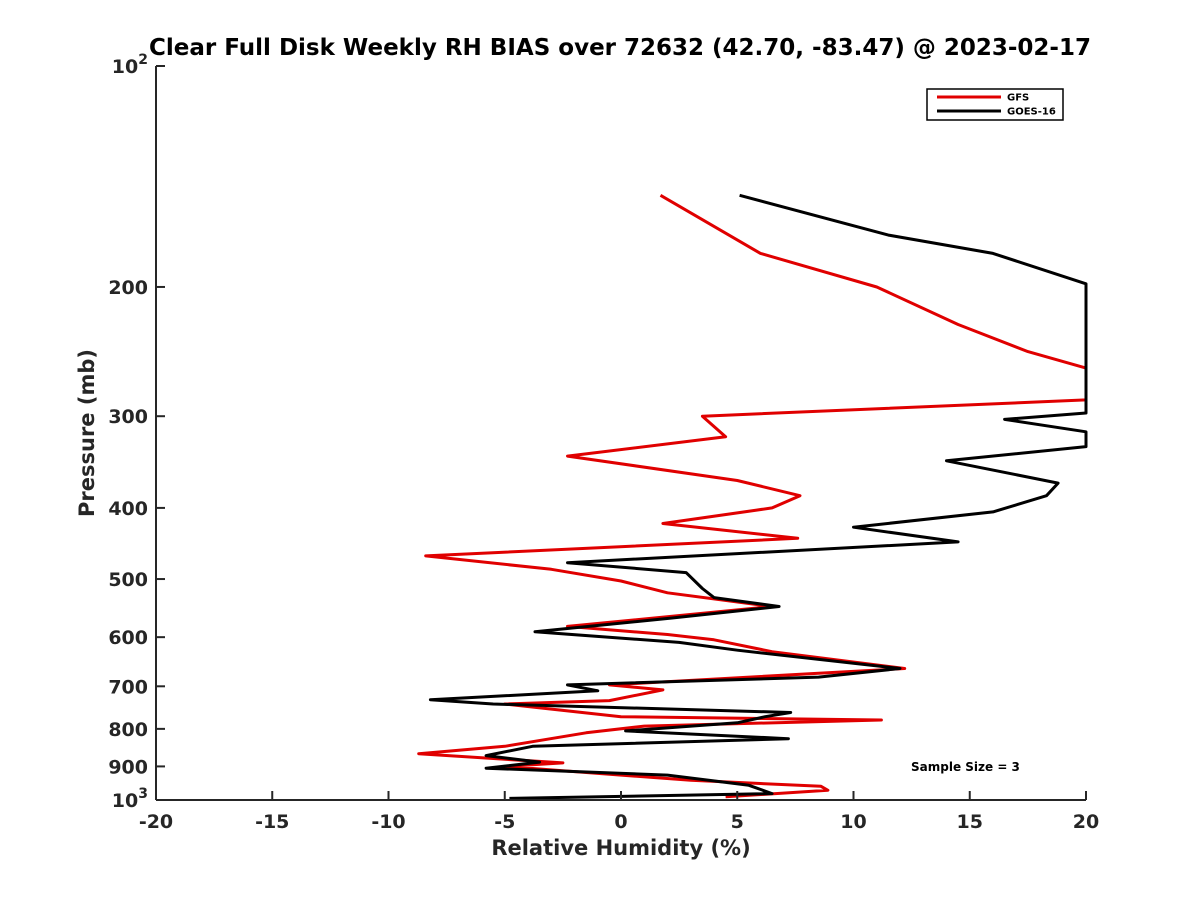 This screenshot has width=1200, height=900. Describe the element at coordinates (128, 687) in the screenshot. I see `y-tick-label: 700` at that location.